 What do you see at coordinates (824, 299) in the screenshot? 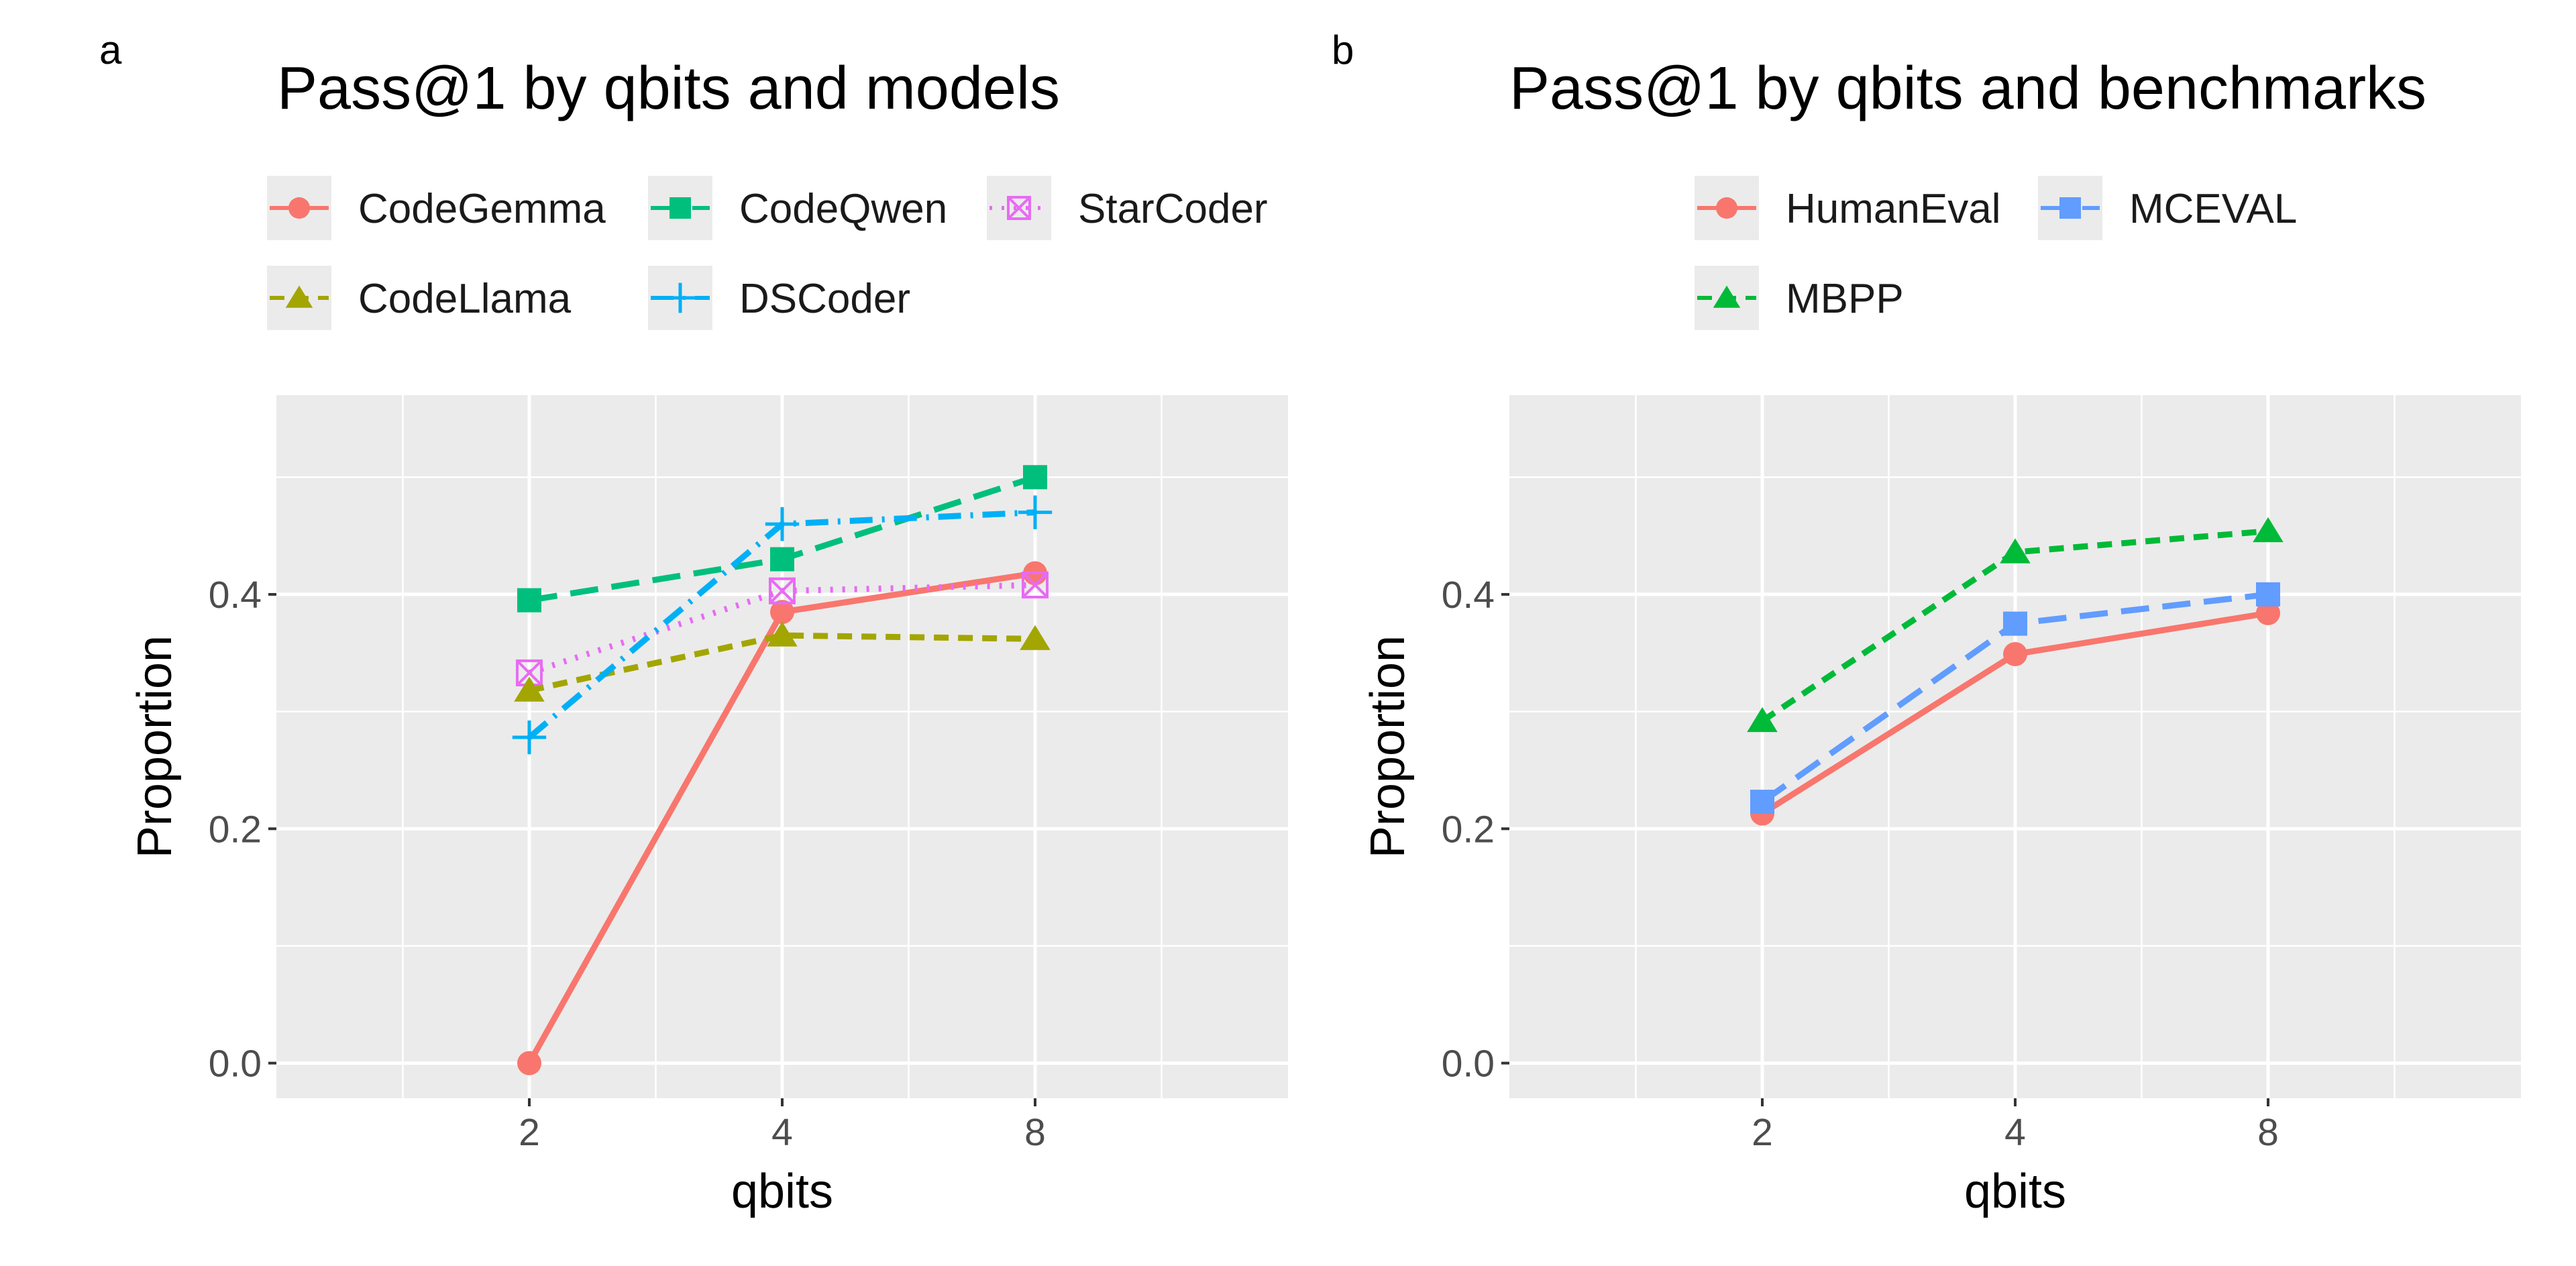
I see `legend-label: DSCoder` at bounding box center [824, 299].